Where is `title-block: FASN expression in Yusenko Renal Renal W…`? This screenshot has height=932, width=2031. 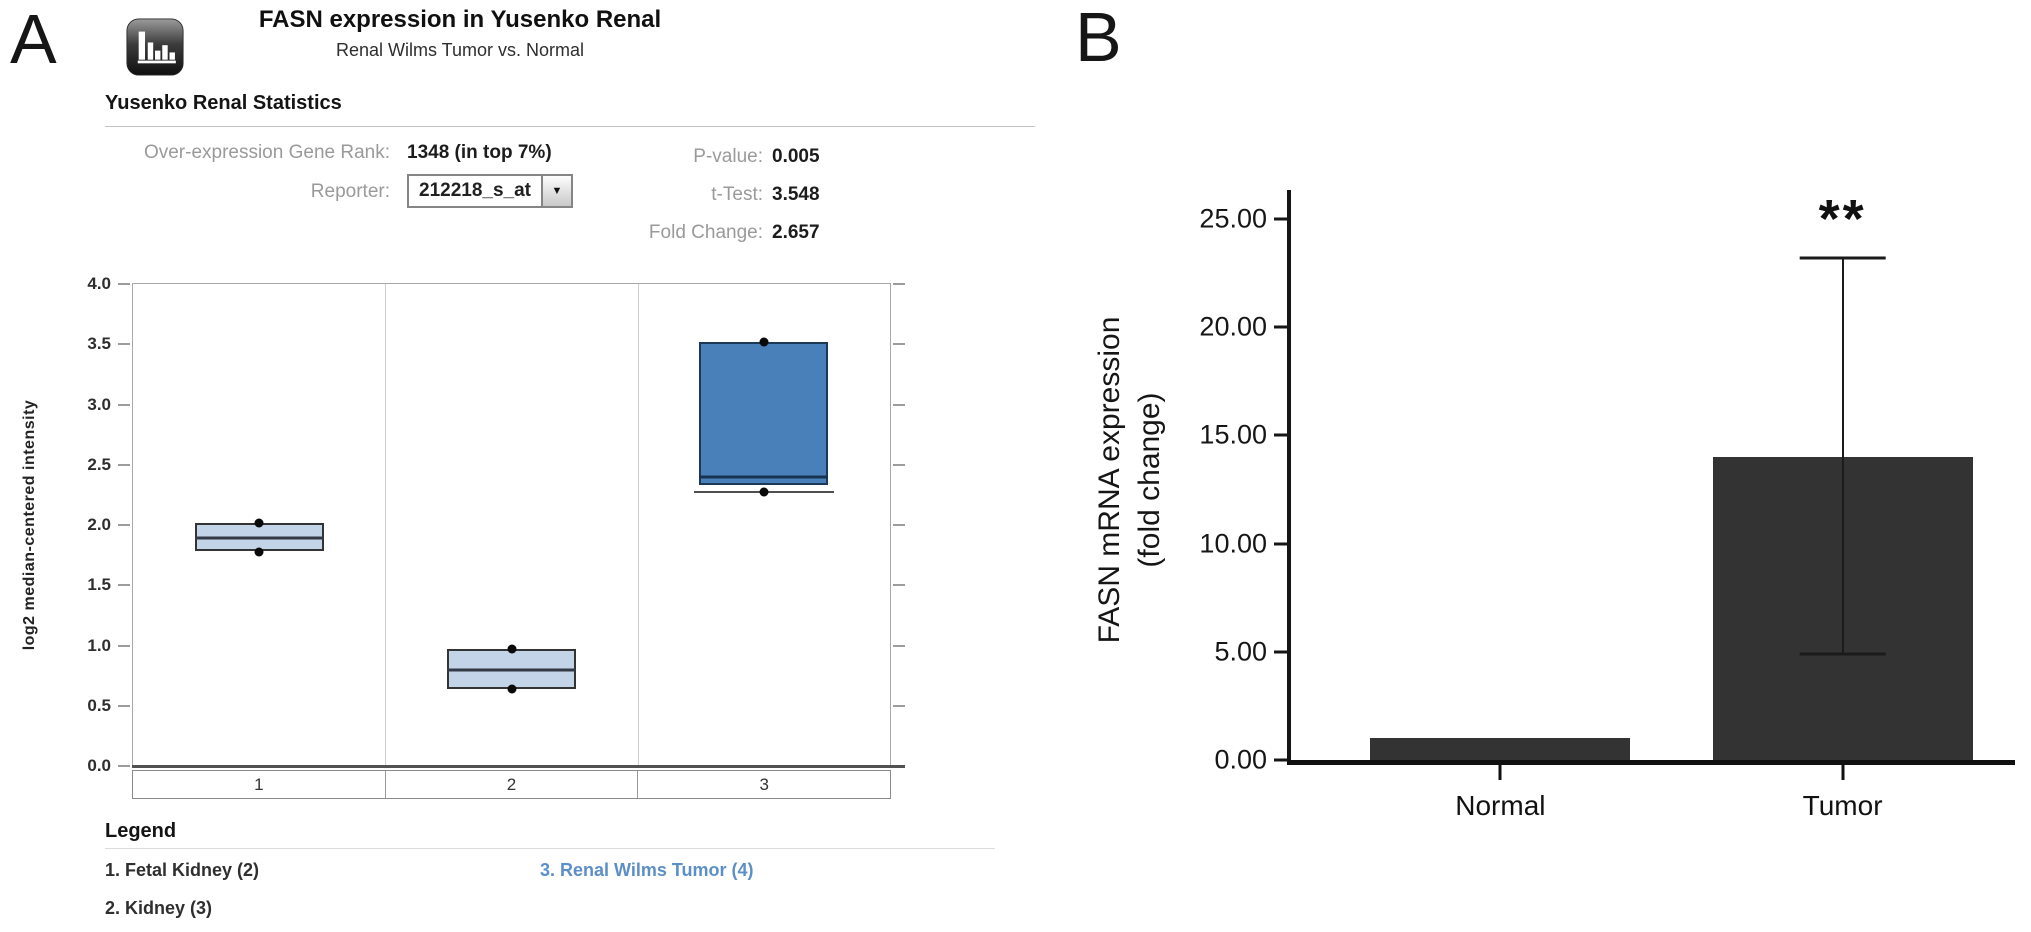
title-block: FASN expression in Yusenko Renal Renal W… is located at coordinates (460, 33).